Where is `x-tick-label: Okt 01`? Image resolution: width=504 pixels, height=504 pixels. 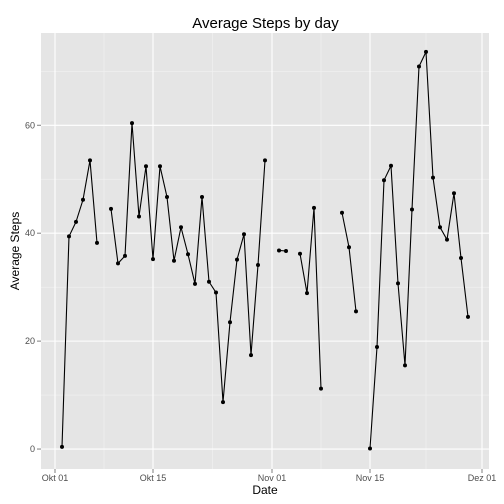 x-tick-label: Okt 01 is located at coordinates (55, 478).